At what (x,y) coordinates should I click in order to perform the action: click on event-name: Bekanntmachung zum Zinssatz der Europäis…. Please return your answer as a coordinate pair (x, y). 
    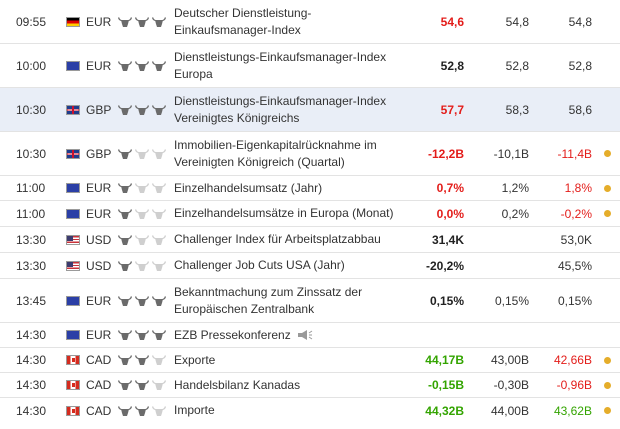
    Looking at the image, I should click on (268, 300).